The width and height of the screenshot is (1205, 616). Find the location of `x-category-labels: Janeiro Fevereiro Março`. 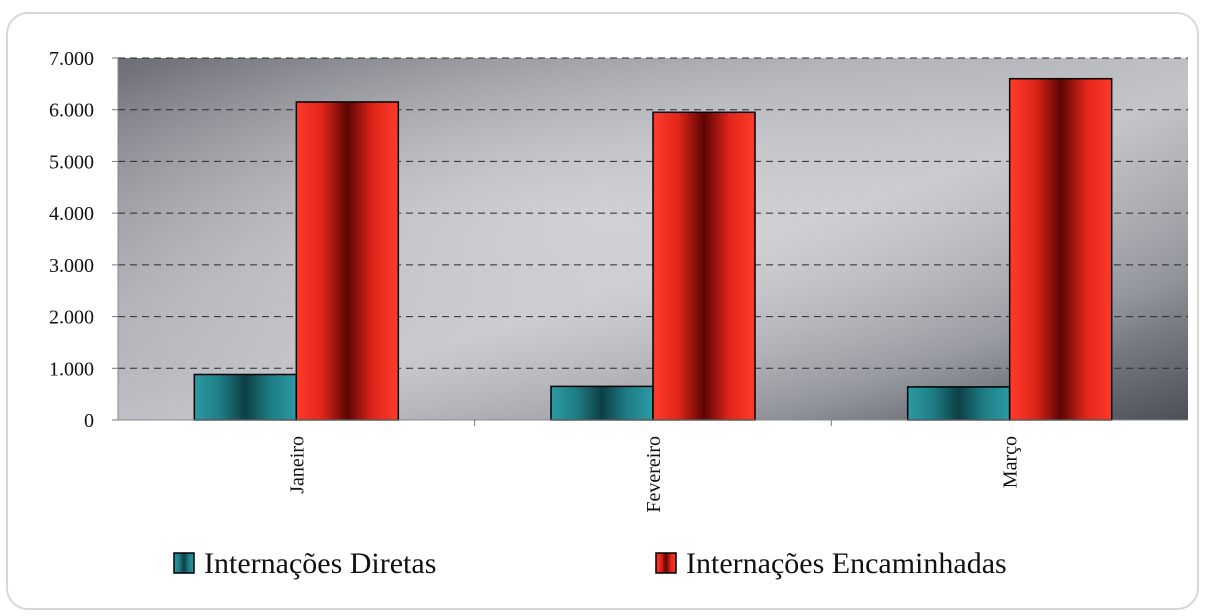

x-category-labels: Janeiro Fevereiro Março is located at coordinates (653, 474).